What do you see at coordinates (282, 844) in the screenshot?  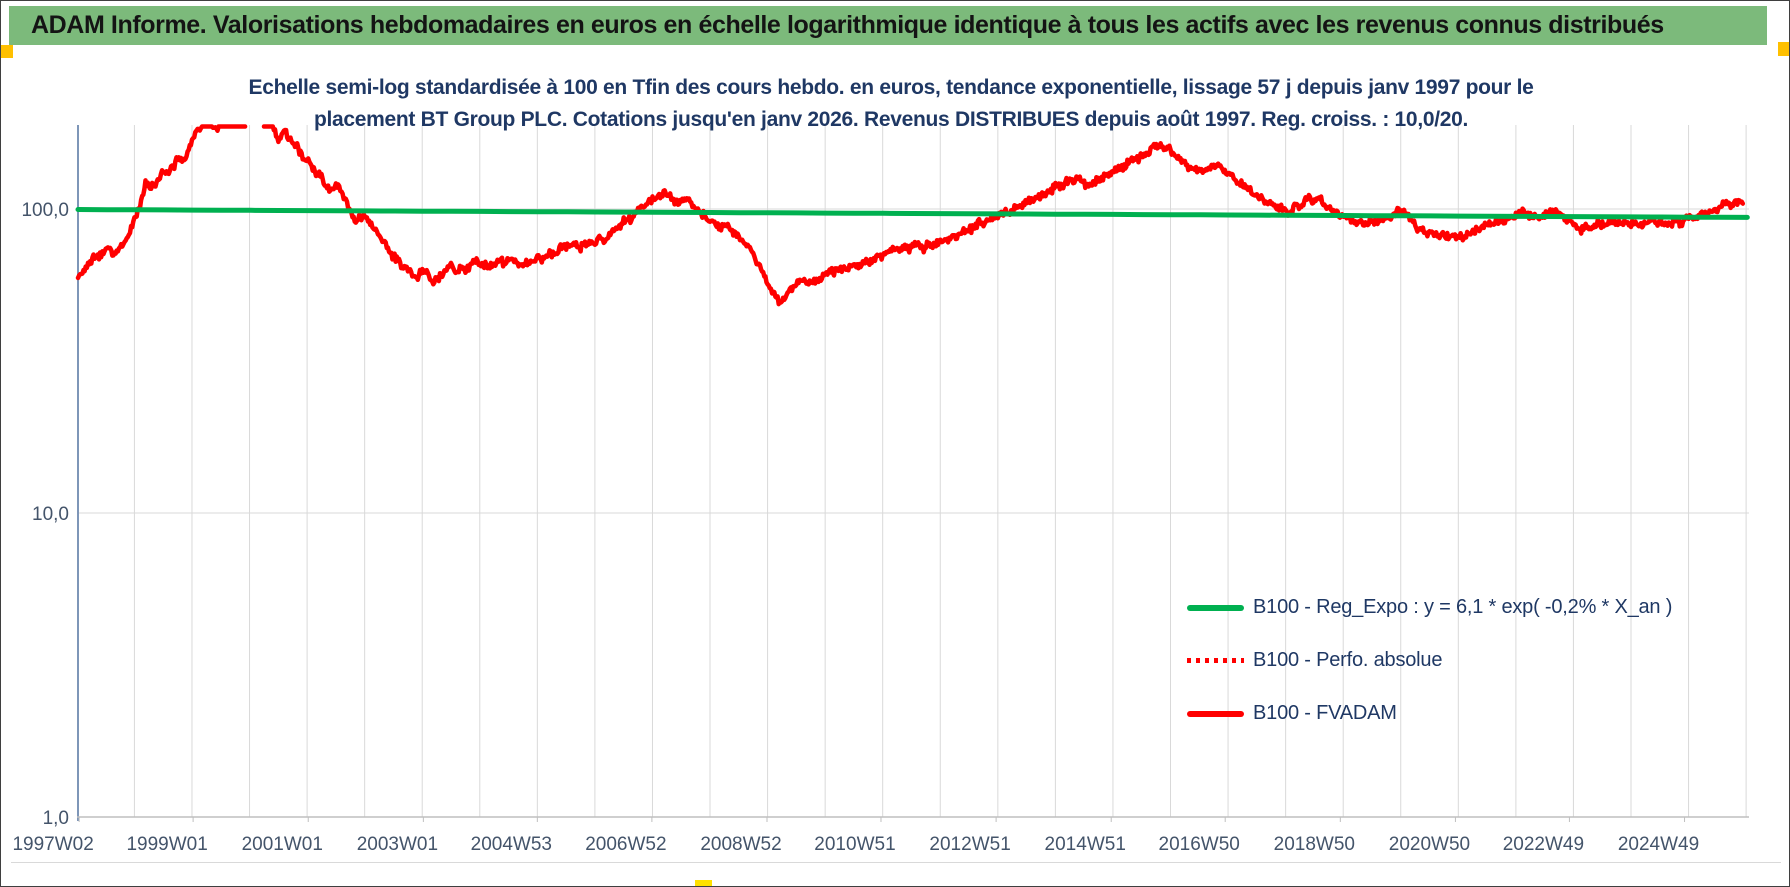 I see `x-tick-label: 2001W01` at bounding box center [282, 844].